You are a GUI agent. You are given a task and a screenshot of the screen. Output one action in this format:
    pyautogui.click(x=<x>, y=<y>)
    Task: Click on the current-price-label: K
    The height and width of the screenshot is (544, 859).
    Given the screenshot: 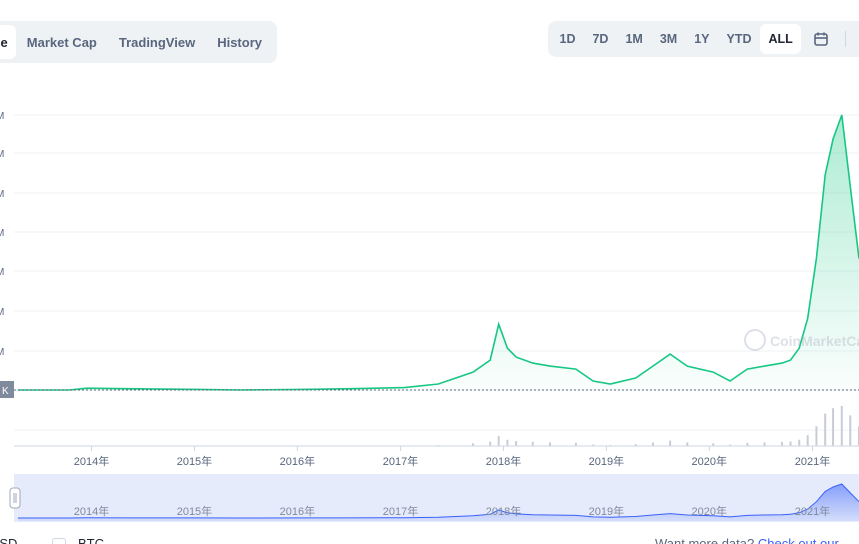 What is the action you would take?
    pyautogui.click(x=5, y=391)
    